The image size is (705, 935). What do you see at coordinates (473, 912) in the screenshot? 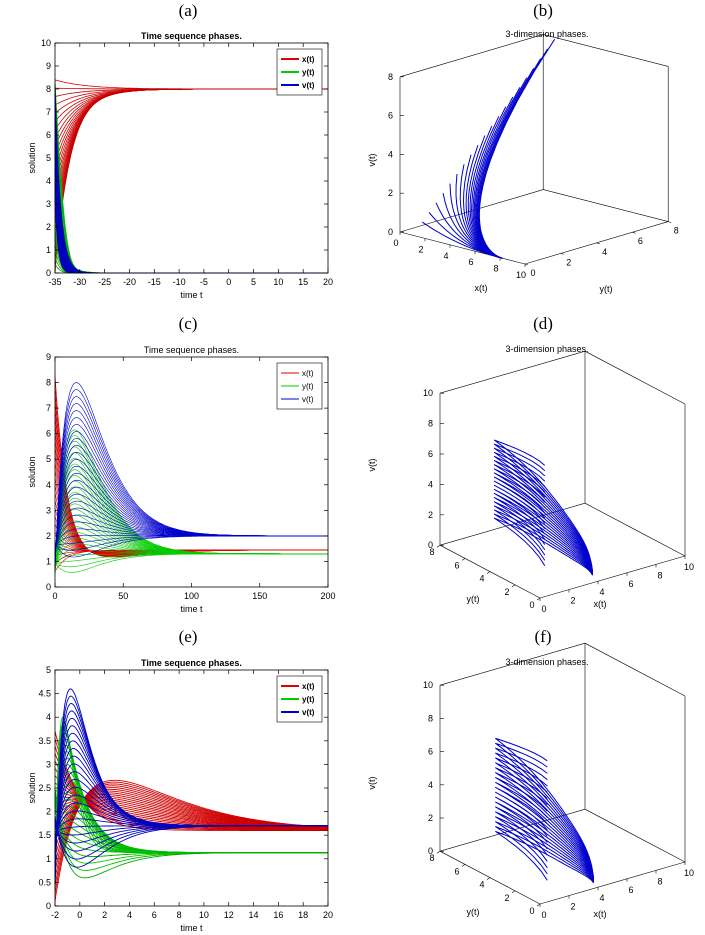
I see `y-axis-label: y(t)` at bounding box center [473, 912].